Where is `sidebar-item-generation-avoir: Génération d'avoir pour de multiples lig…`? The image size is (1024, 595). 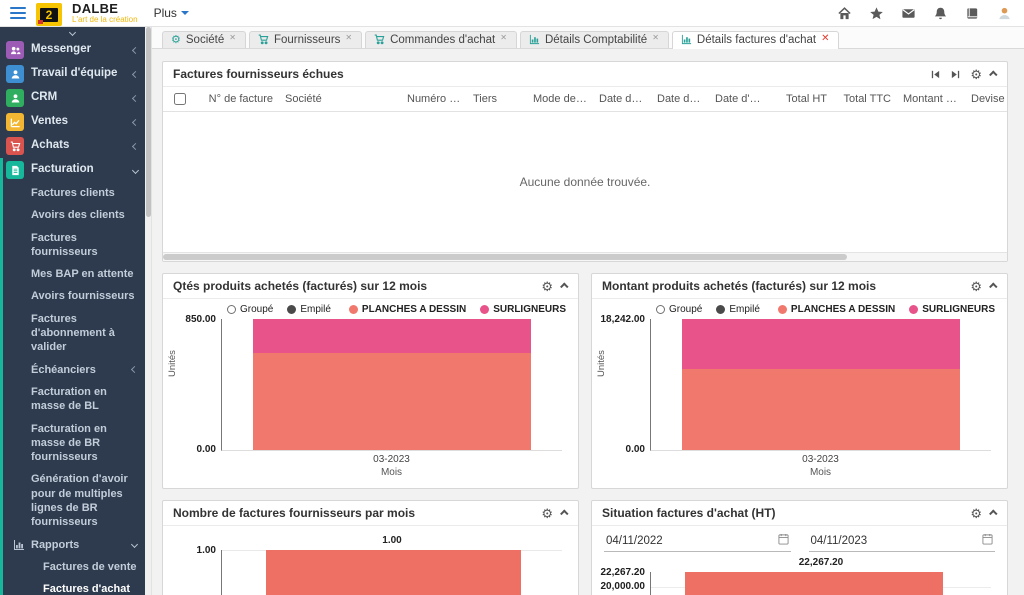
sidebar-item-generation-avoir: Génération d'avoir pour de multiples lig… is located at coordinates (79, 501).